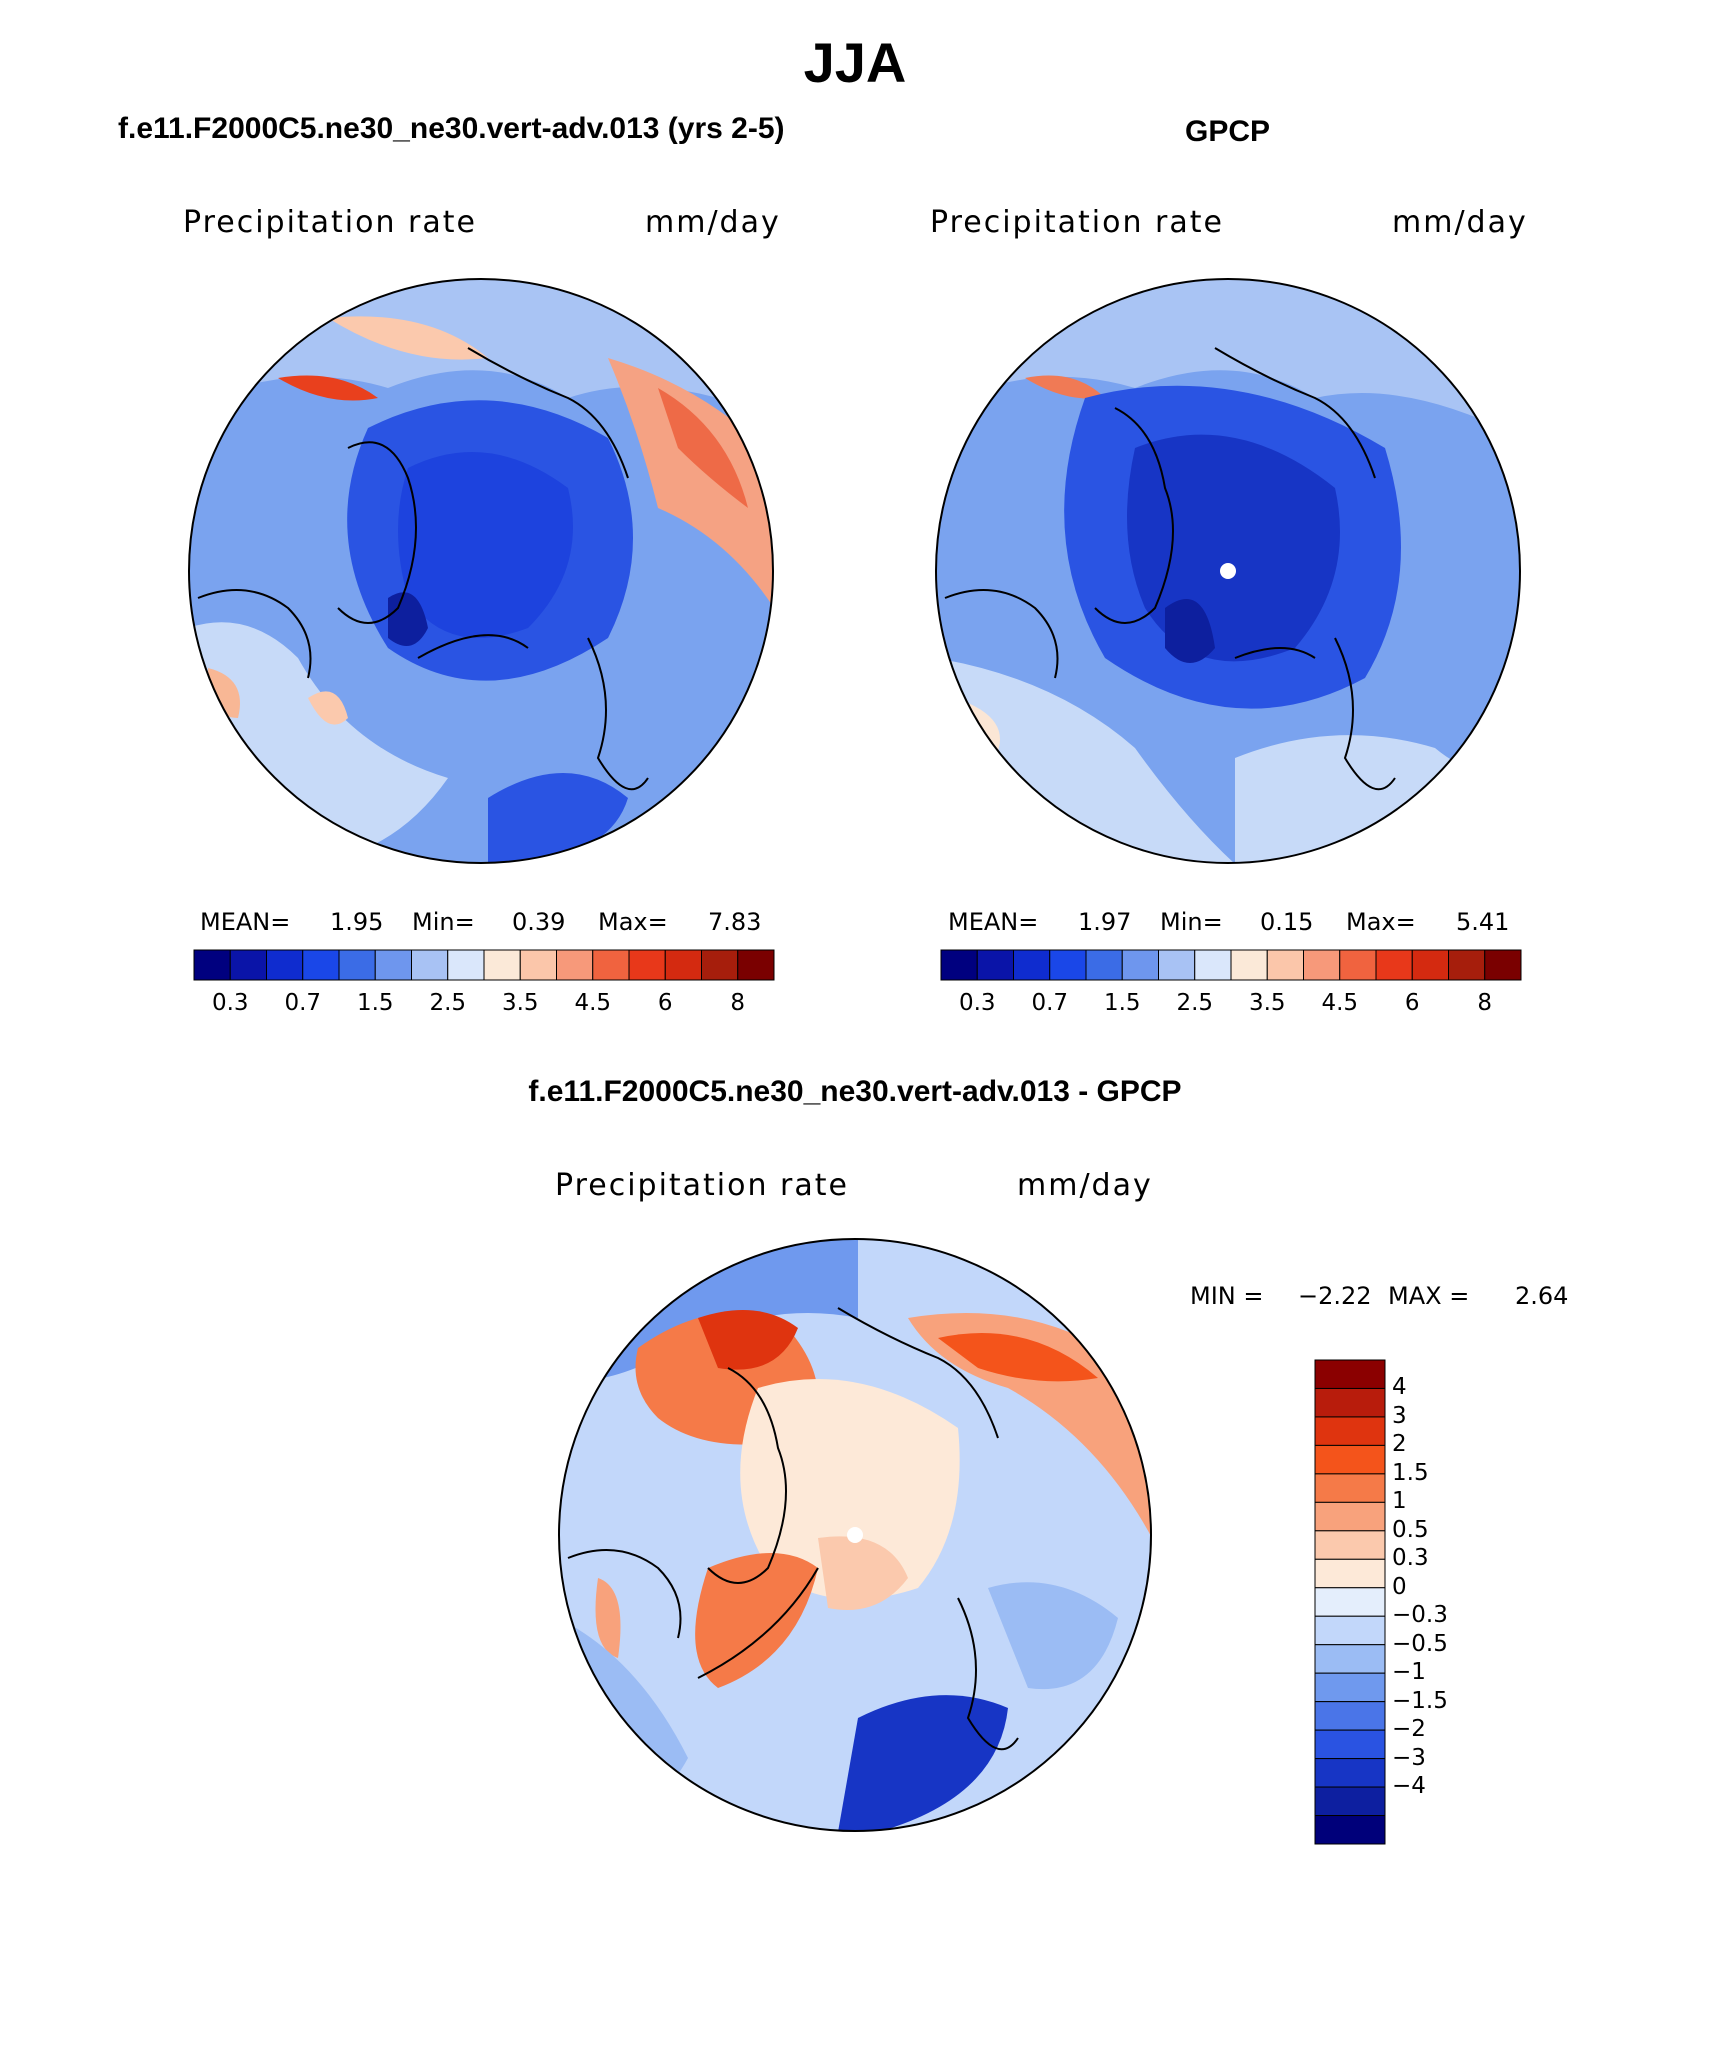  Describe the element at coordinates (1267, 1003) in the screenshot. I see `panel2-colorbar-tick-label: 3.5` at that location.